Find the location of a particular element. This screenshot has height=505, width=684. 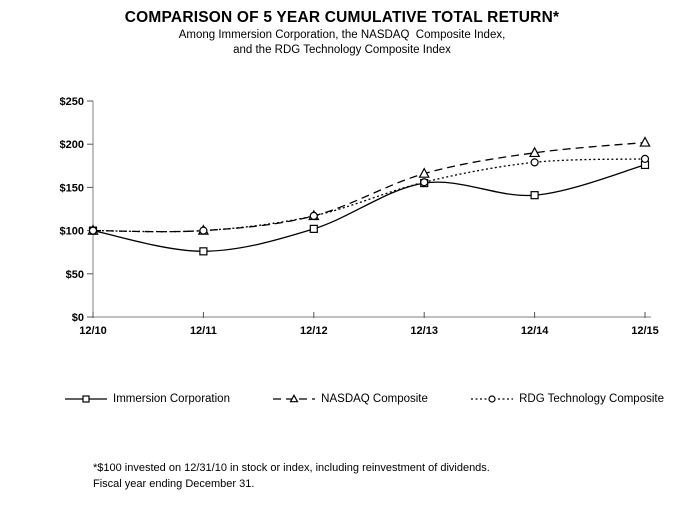

legend-swatch-dashed-triangle-icon is located at coordinates (294, 398).